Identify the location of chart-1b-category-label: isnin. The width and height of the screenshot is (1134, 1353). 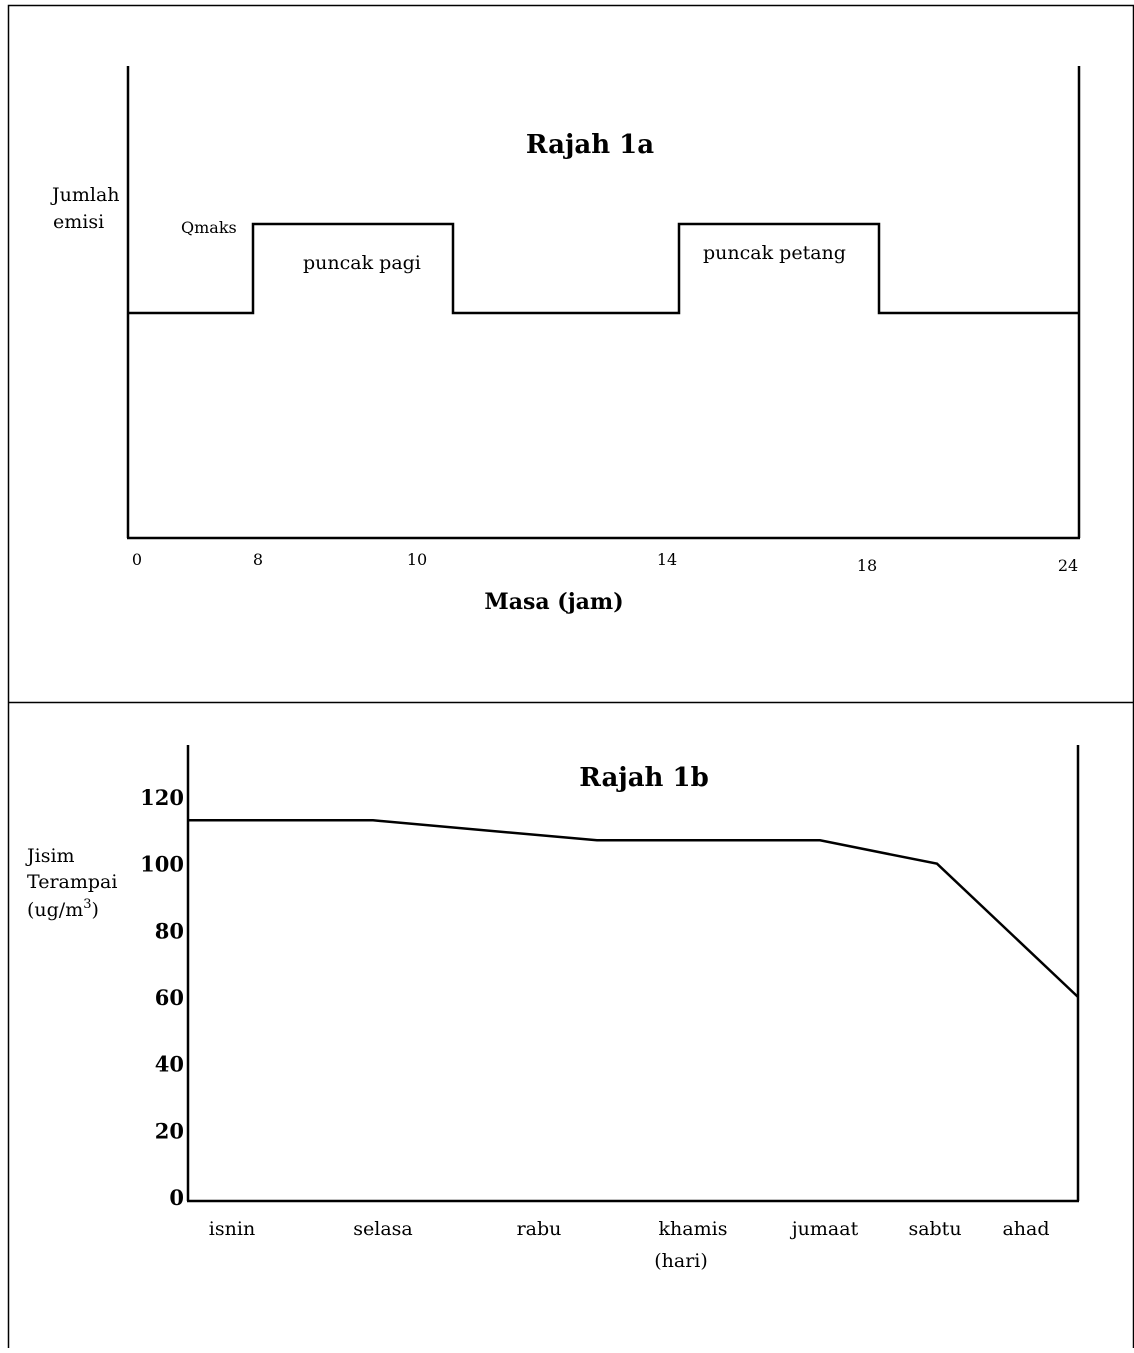
(232, 1229).